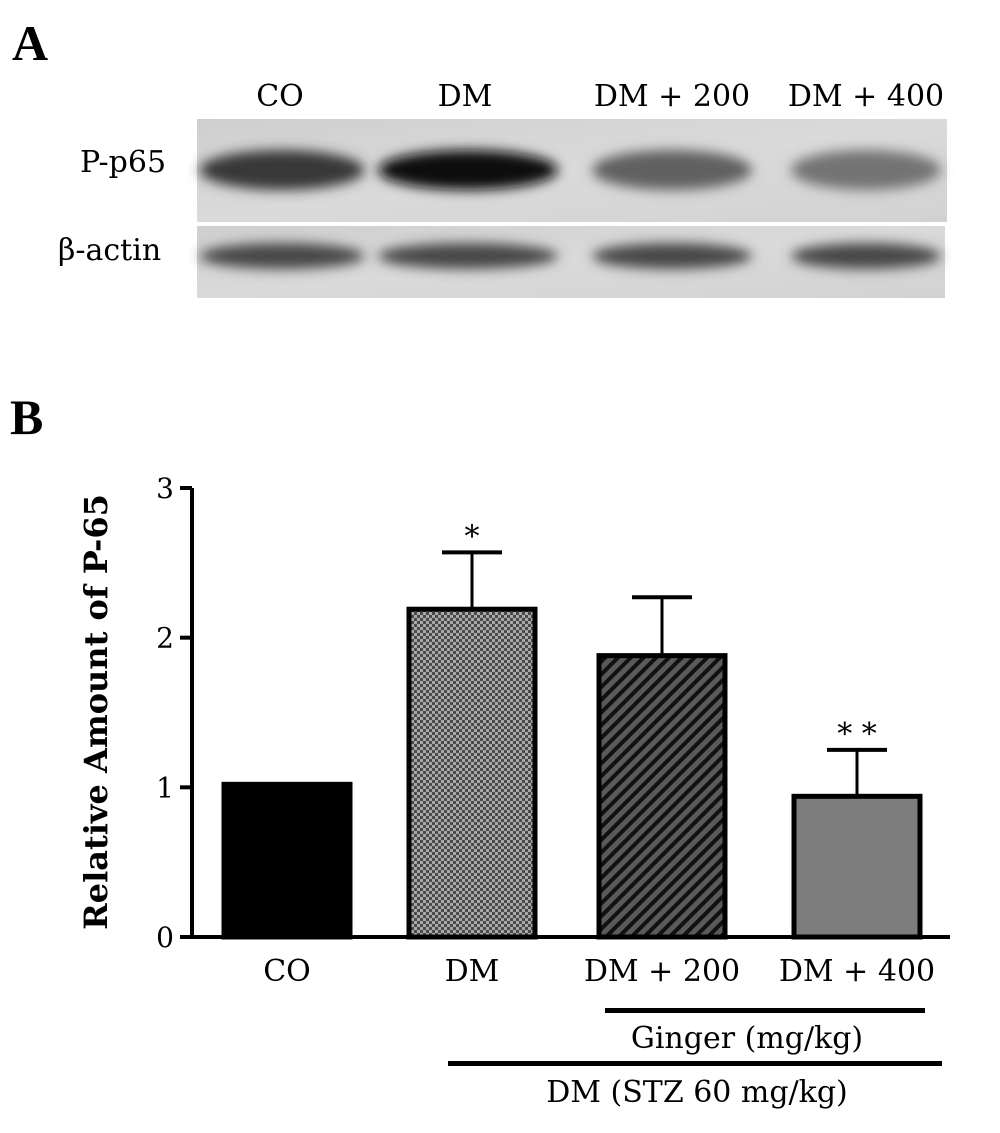  Describe the element at coordinates (472, 971) in the screenshot. I see `x-tick-label-1: DM` at that location.